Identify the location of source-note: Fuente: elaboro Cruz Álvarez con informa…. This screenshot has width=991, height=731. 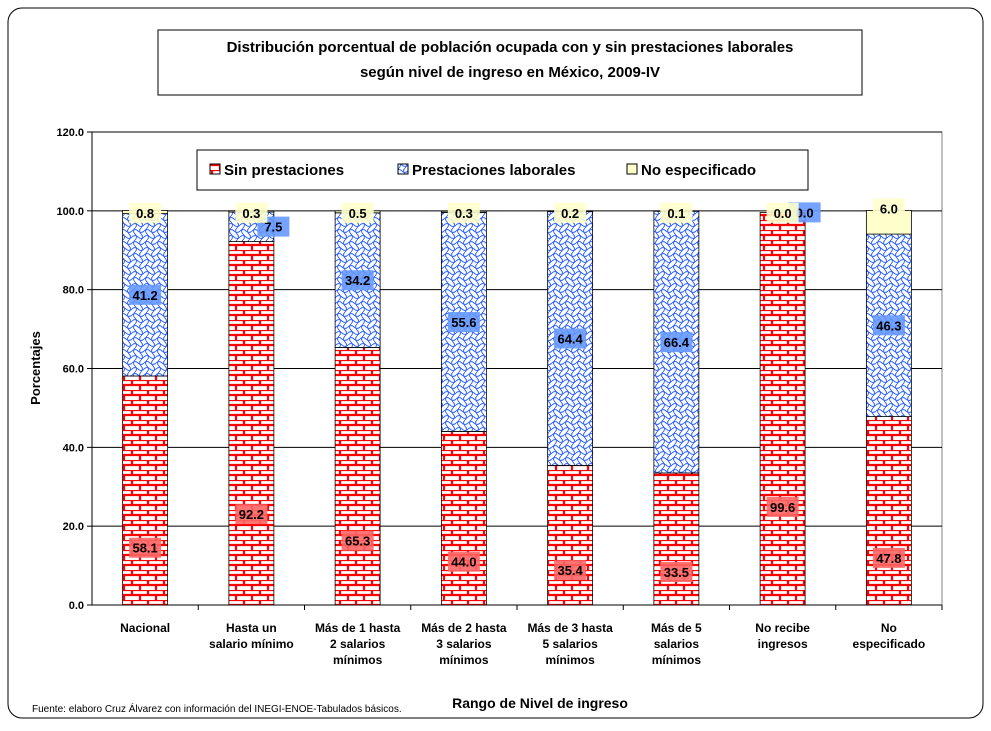
(217, 708).